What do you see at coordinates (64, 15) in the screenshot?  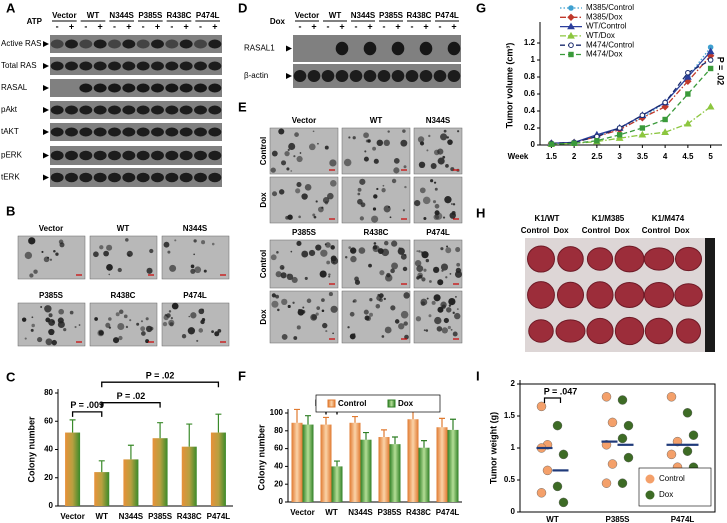 I see `lane-label: Vector` at bounding box center [64, 15].